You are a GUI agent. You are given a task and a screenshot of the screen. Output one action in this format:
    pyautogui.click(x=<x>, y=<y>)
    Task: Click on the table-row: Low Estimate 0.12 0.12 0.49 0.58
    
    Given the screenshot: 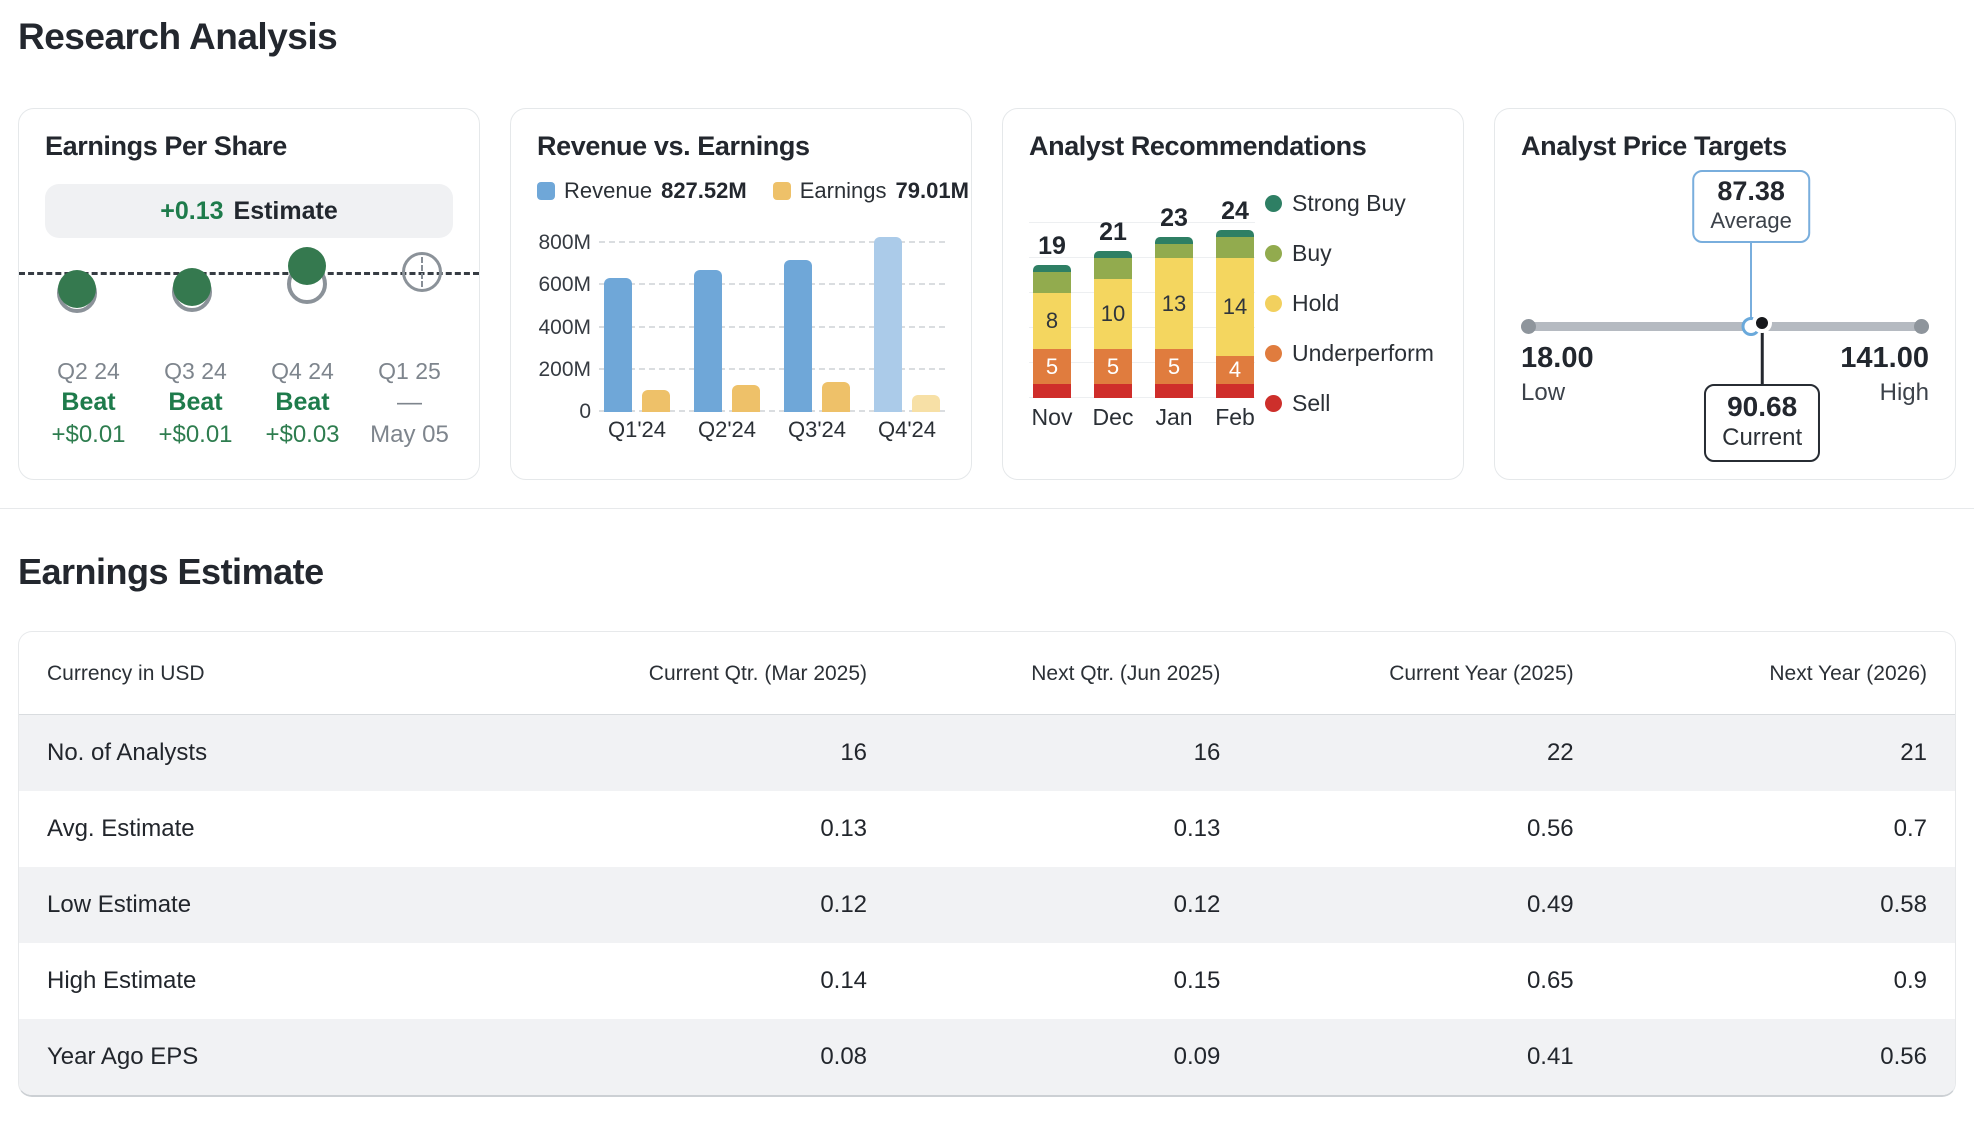 What is the action you would take?
    pyautogui.click(x=987, y=905)
    